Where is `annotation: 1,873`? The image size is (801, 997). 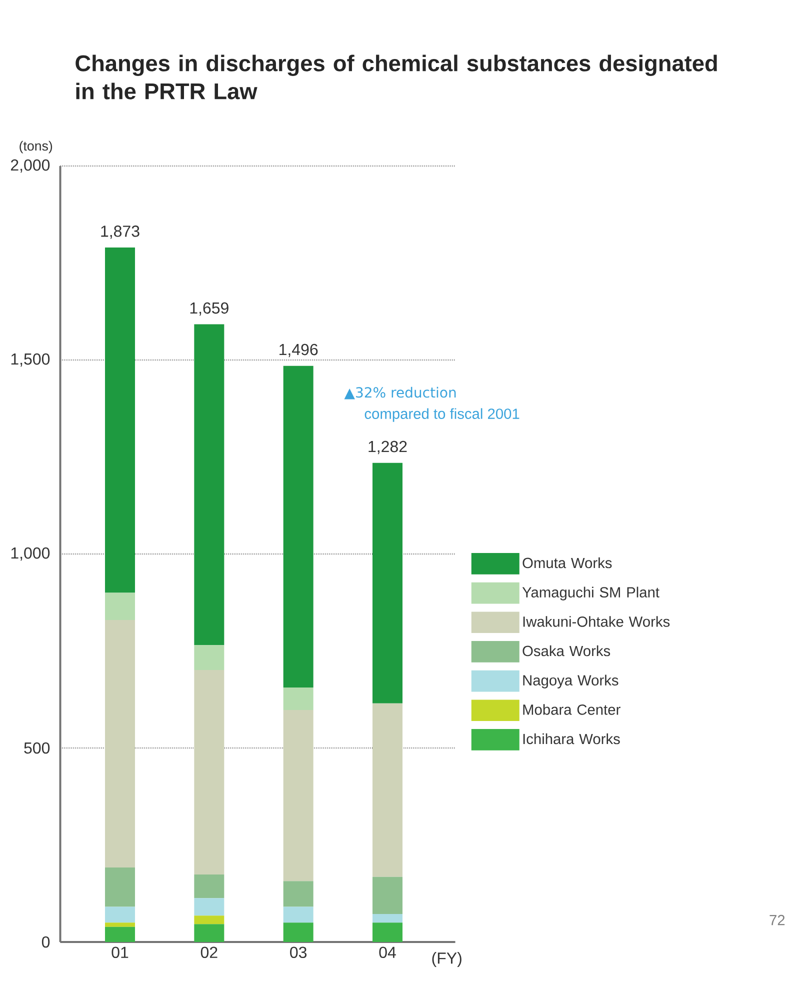
annotation: 1,873 is located at coordinates (120, 232).